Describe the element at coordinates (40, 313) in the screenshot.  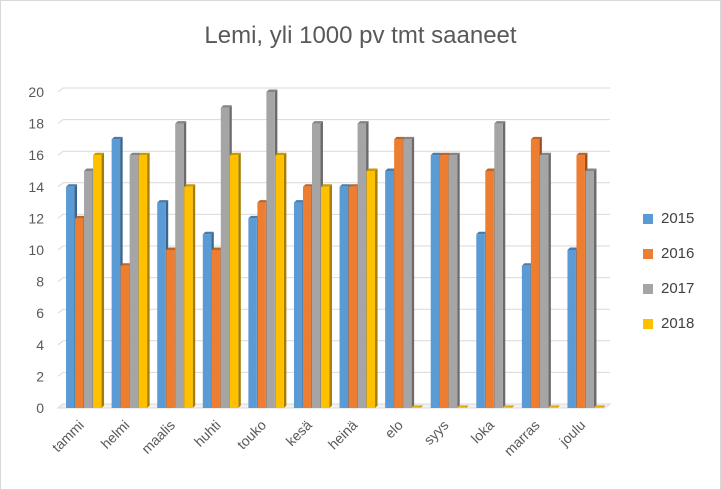
I see `y-tick-label: 6` at that location.